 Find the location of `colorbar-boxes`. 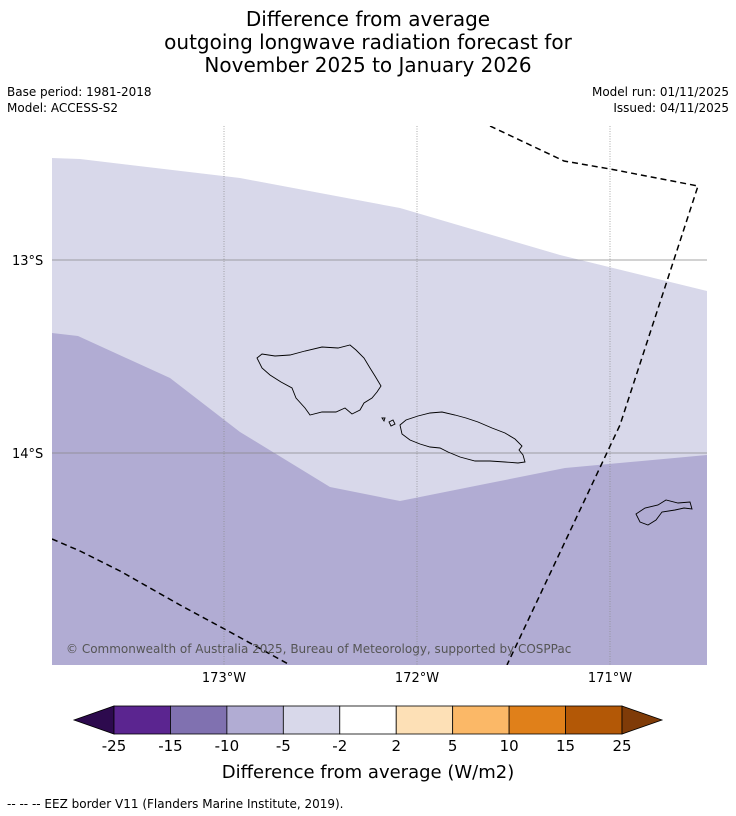

colorbar-boxes is located at coordinates (368, 720).